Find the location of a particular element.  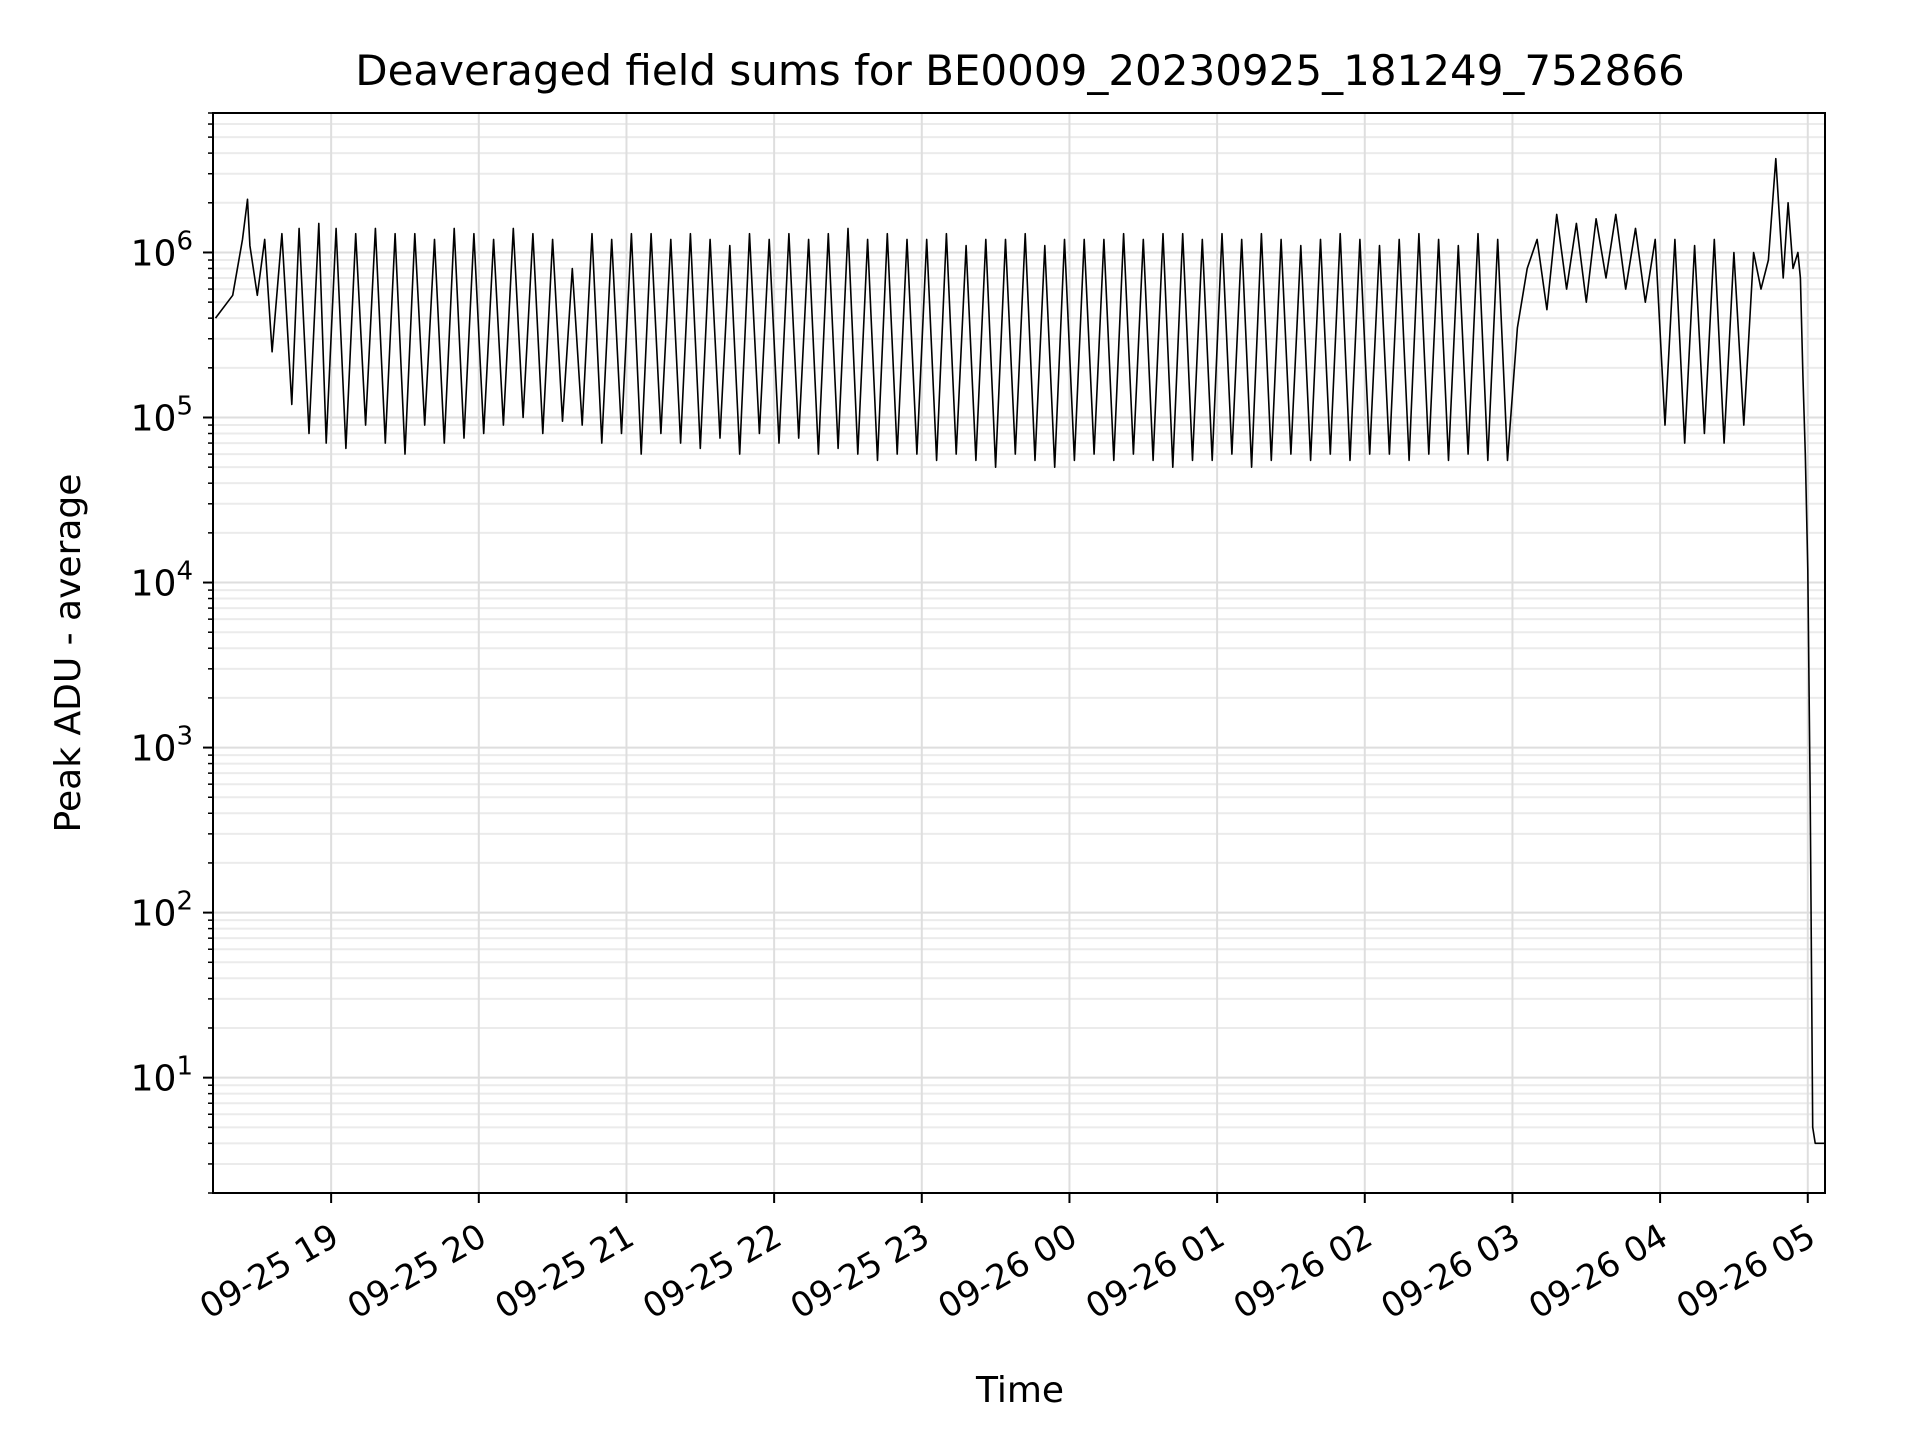

y-tick-label: 10⁴ is located at coordinates (162, 581).